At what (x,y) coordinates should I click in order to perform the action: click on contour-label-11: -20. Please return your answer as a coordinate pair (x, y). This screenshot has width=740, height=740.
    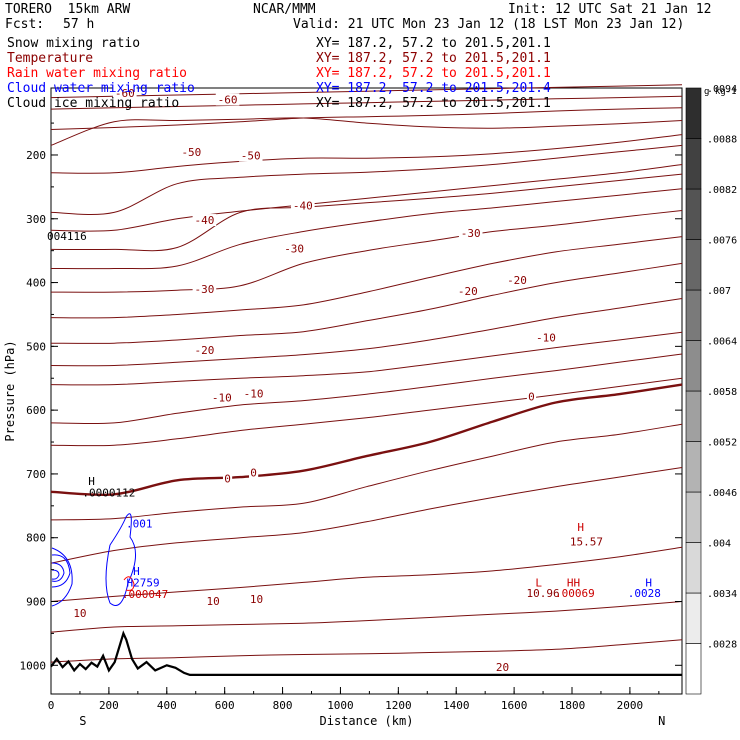
    Looking at the image, I should click on (204, 350).